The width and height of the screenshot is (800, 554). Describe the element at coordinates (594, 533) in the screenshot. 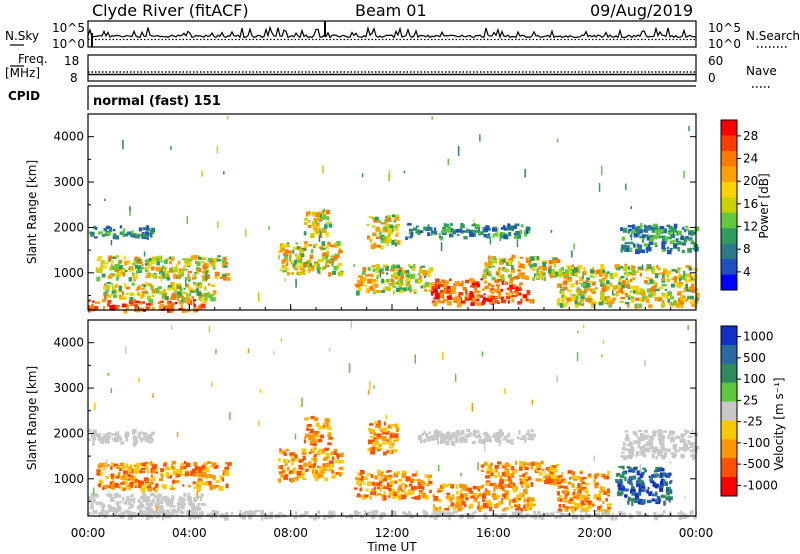

I see `time-tick-label: 20:00` at that location.